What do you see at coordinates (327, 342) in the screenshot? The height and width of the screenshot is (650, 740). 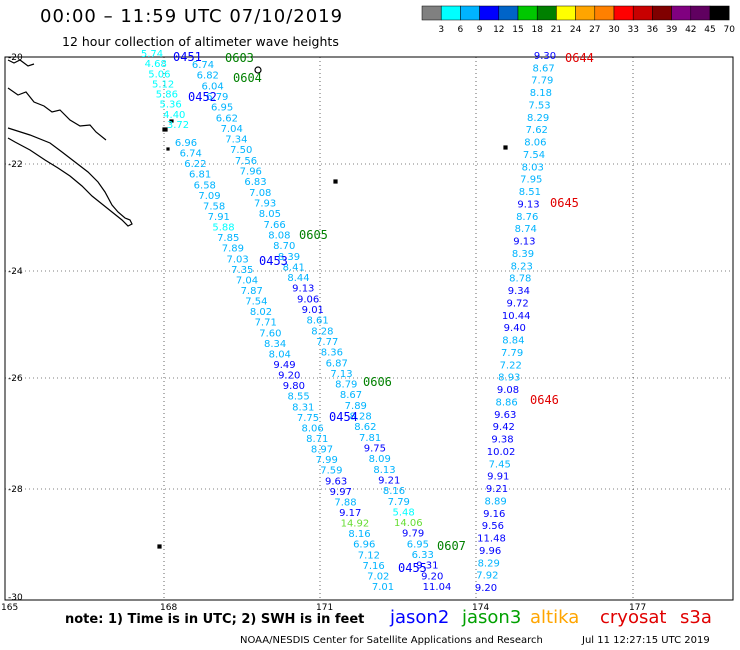 I see `swh-value: 7.77` at bounding box center [327, 342].